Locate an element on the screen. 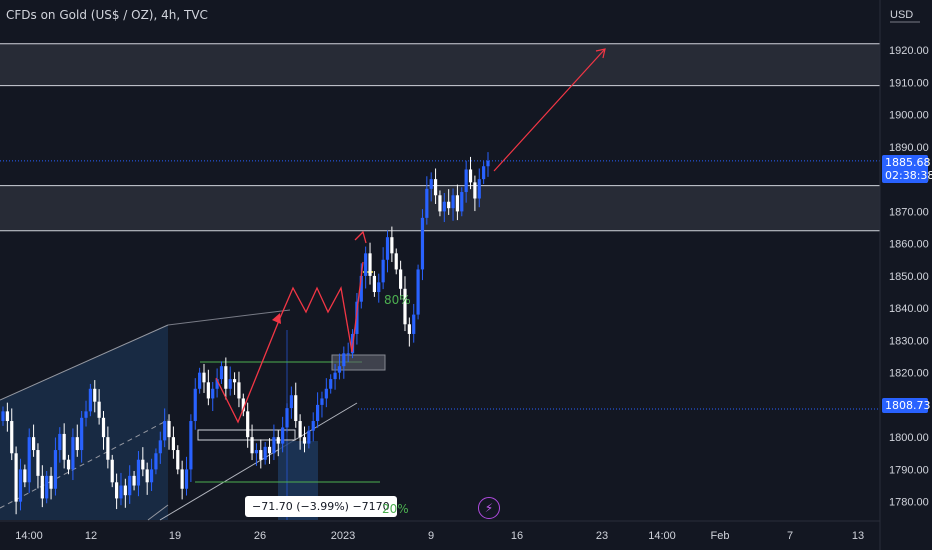 This screenshot has height=550, width=932. price-tick-label: 1850.00 is located at coordinates (909, 277).